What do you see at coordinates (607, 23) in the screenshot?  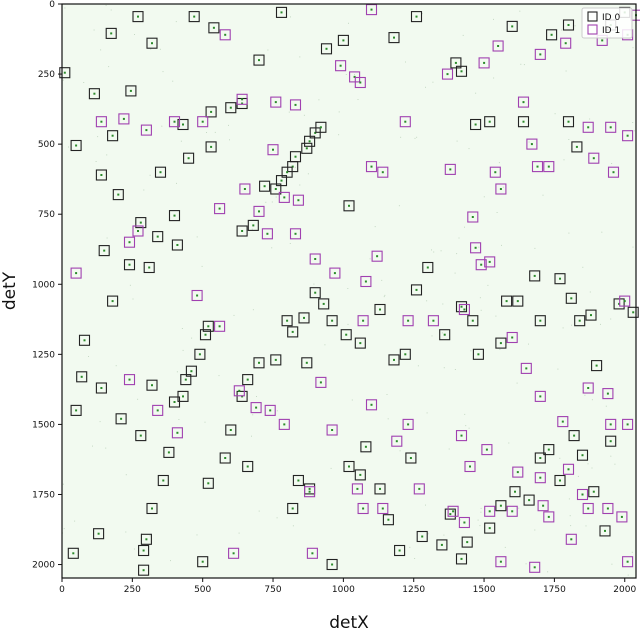 I see `legend-box` at bounding box center [607, 23].